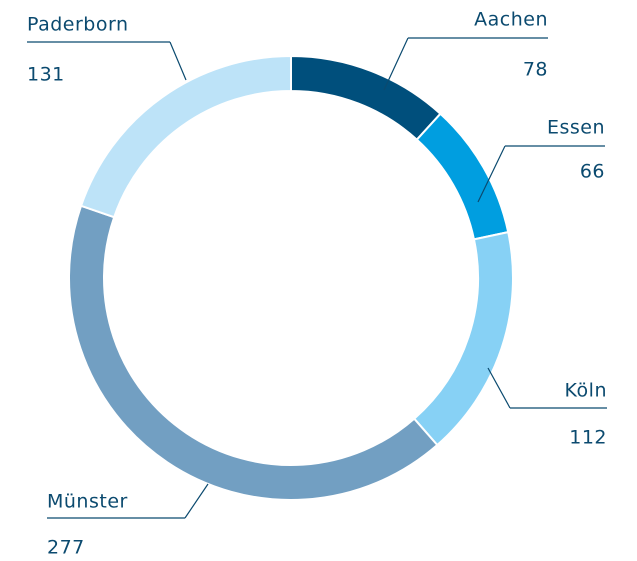 The width and height of the screenshot is (637, 561). I want to click on category-label: Paderborn, so click(78, 25).